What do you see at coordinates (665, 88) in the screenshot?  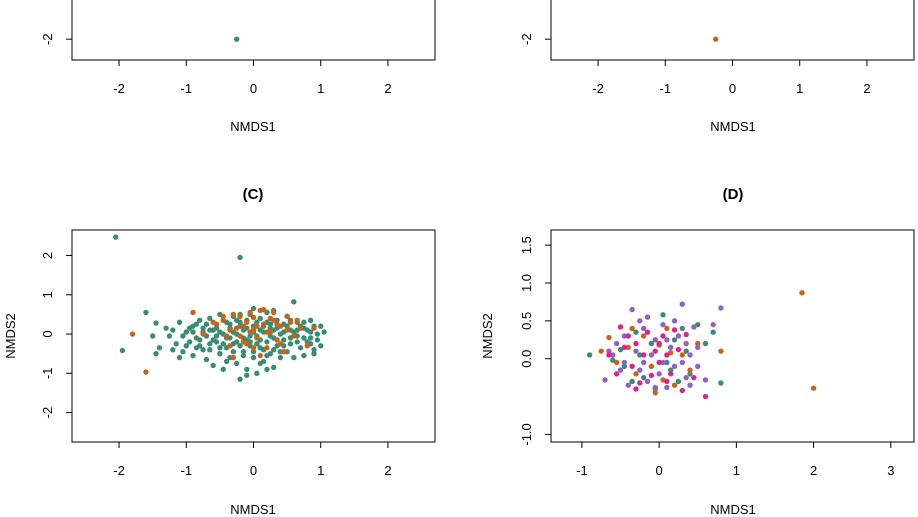 I see `x-tick-label: -1` at bounding box center [665, 88].